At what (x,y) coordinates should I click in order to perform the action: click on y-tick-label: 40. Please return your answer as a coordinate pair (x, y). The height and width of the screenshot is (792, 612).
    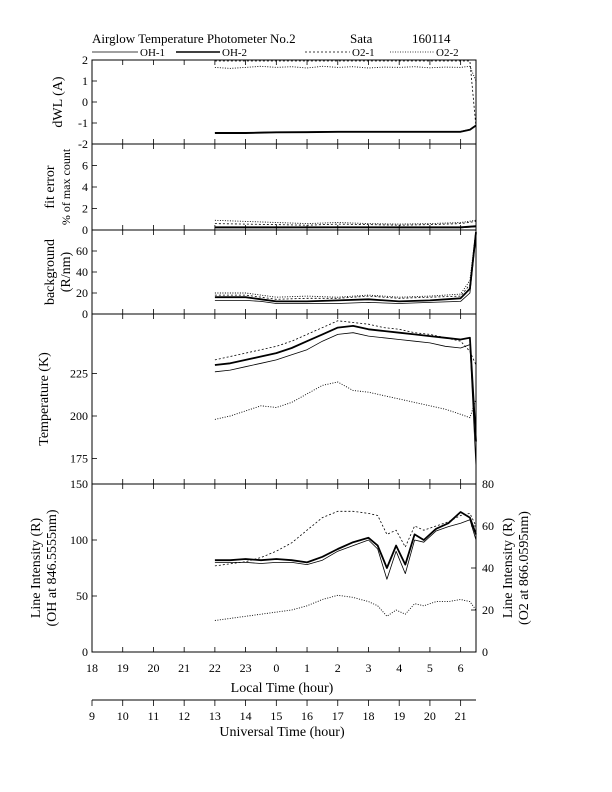
    Looking at the image, I should click on (82, 272).